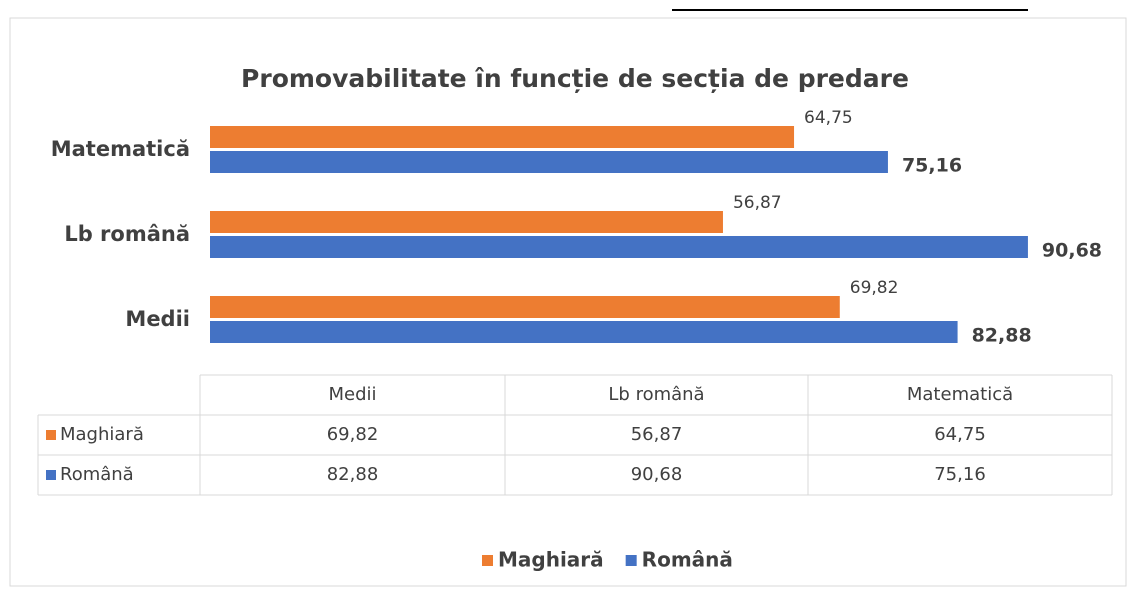 The height and width of the screenshot is (590, 1129). I want to click on value-label: 69,82, so click(874, 288).